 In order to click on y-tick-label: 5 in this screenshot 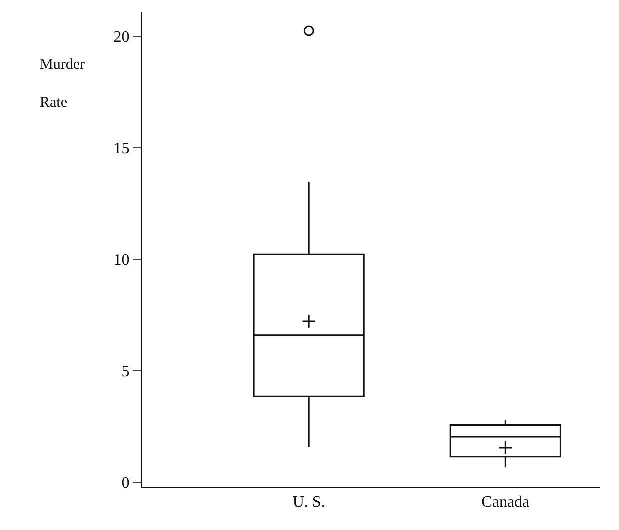, I will do `click(126, 372)`.